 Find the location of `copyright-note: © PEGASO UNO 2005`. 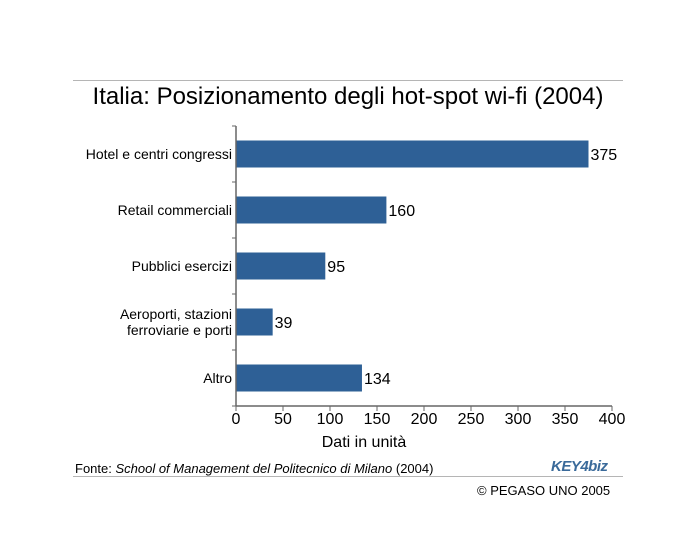

copyright-note: © PEGASO UNO 2005 is located at coordinates (544, 490).